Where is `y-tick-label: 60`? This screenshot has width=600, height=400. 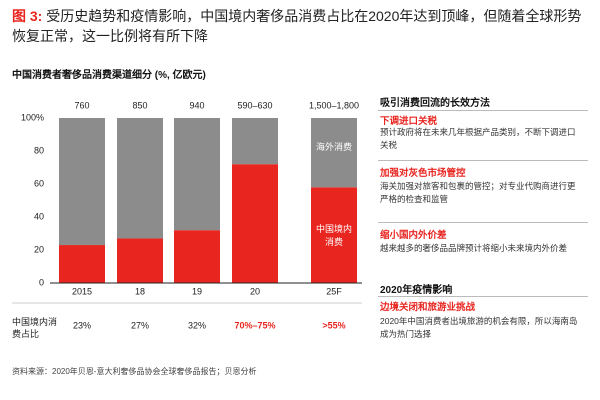 y-tick-label: 60 is located at coordinates (39, 183).